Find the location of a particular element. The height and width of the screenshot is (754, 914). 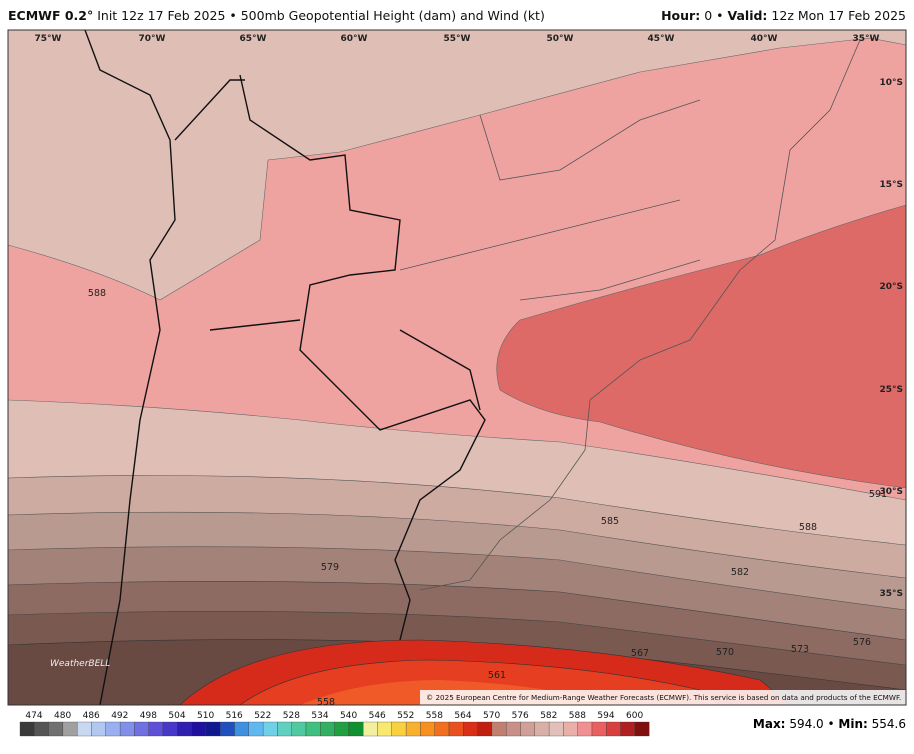

max-label: Max: is located at coordinates (769, 724).